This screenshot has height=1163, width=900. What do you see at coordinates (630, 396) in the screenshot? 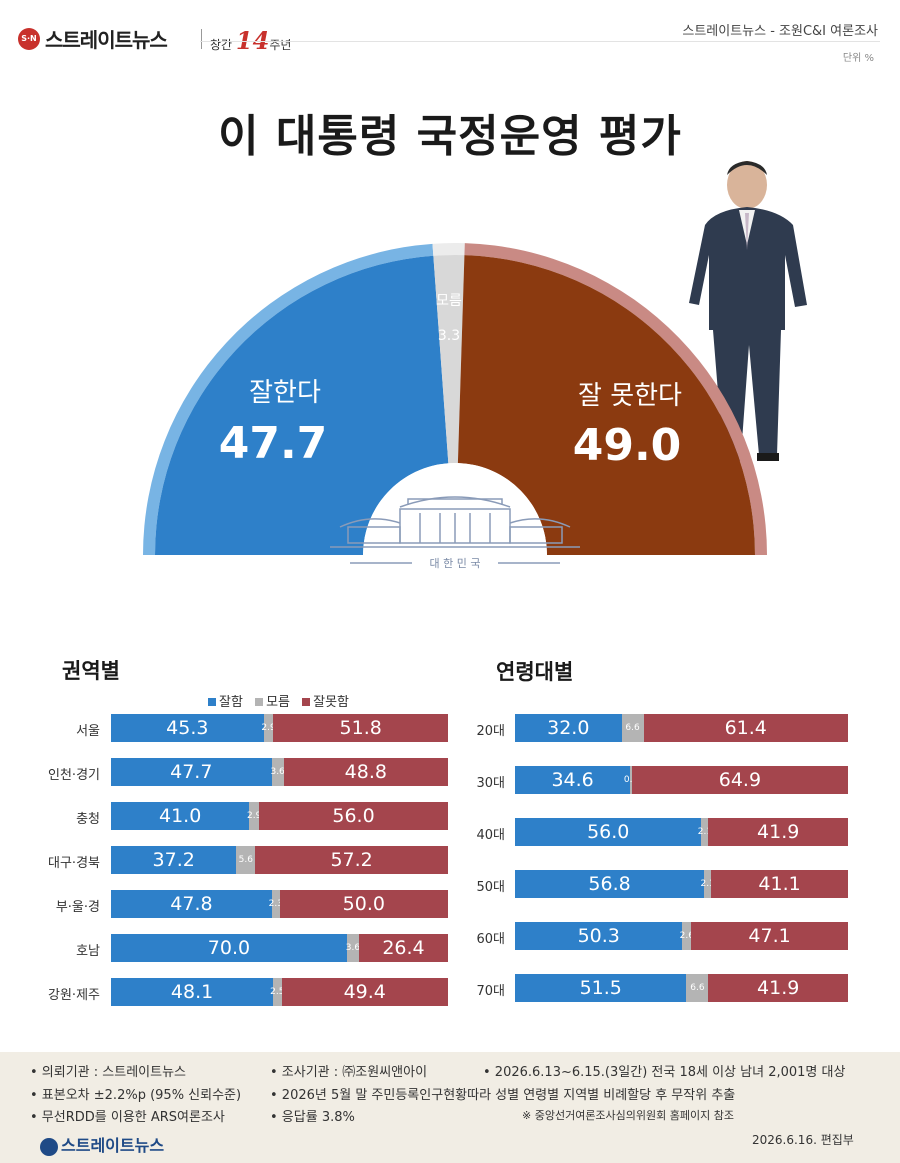
I see `disapprove-label: 잘 못한다` at bounding box center [630, 396].